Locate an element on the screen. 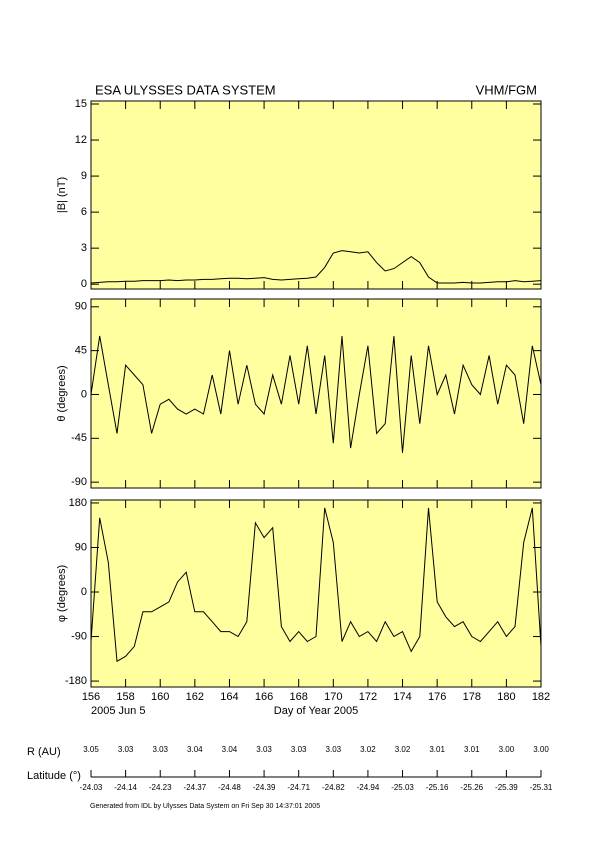 The image size is (595, 842). lat-value: -24.23 is located at coordinates (160, 787).